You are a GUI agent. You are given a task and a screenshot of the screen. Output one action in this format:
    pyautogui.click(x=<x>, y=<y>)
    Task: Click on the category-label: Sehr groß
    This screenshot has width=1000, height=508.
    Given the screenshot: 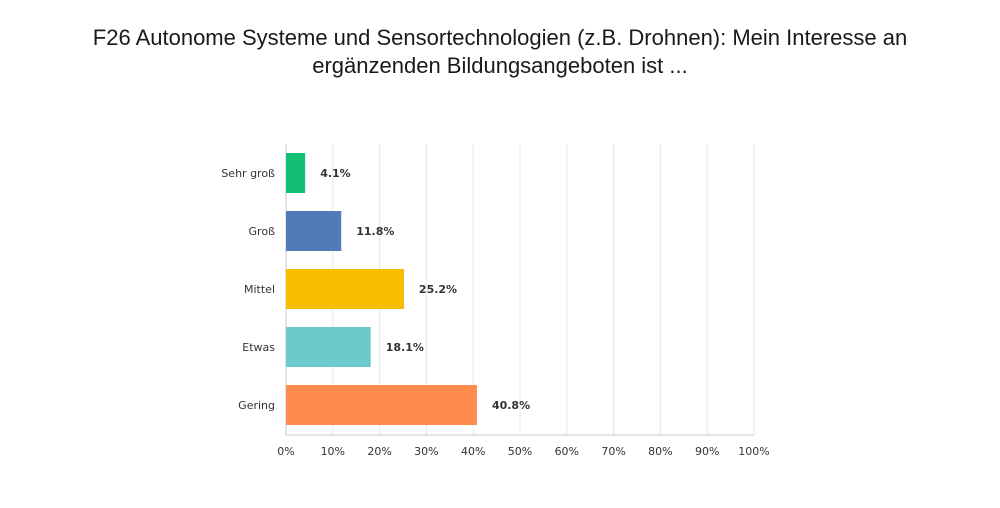 What is the action you would take?
    pyautogui.click(x=248, y=173)
    